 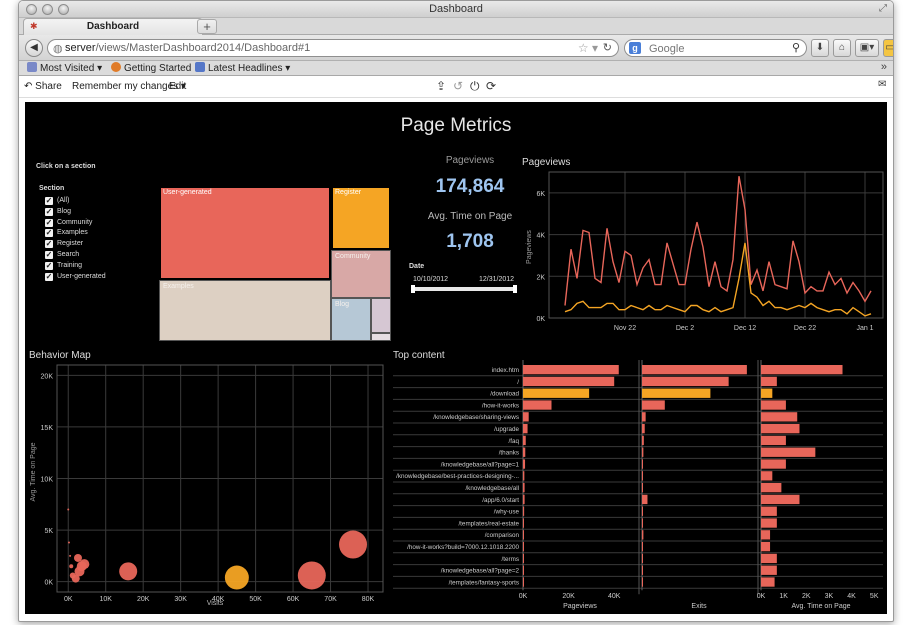 What do you see at coordinates (464, 289) in the screenshot?
I see `date-range-slider` at bounding box center [464, 289].